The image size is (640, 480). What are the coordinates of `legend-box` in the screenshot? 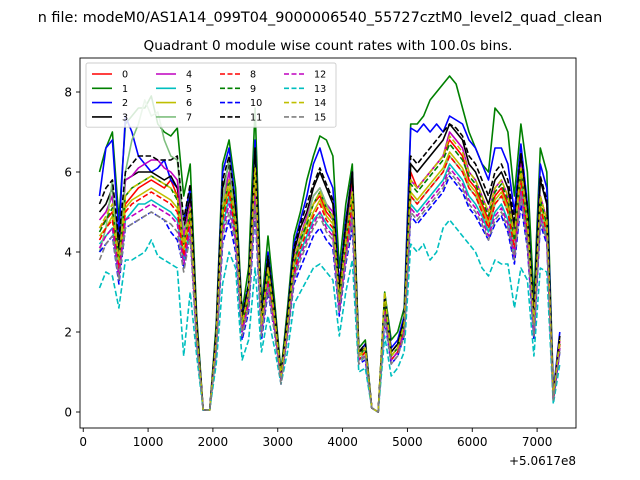 It's located at (211, 95).